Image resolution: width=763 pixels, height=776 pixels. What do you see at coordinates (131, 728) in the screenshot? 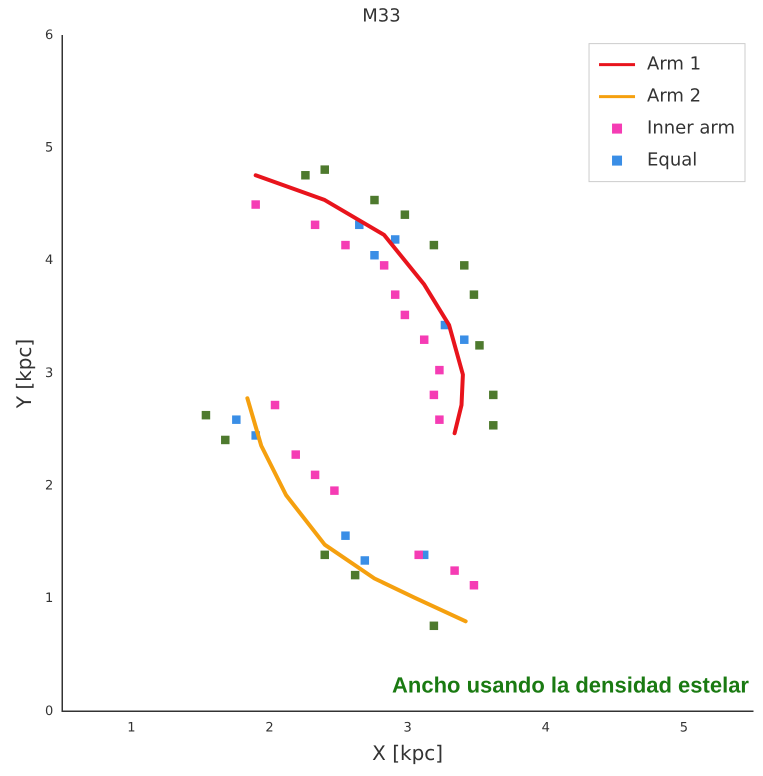
I see `x-tick-label: 1` at bounding box center [131, 728].